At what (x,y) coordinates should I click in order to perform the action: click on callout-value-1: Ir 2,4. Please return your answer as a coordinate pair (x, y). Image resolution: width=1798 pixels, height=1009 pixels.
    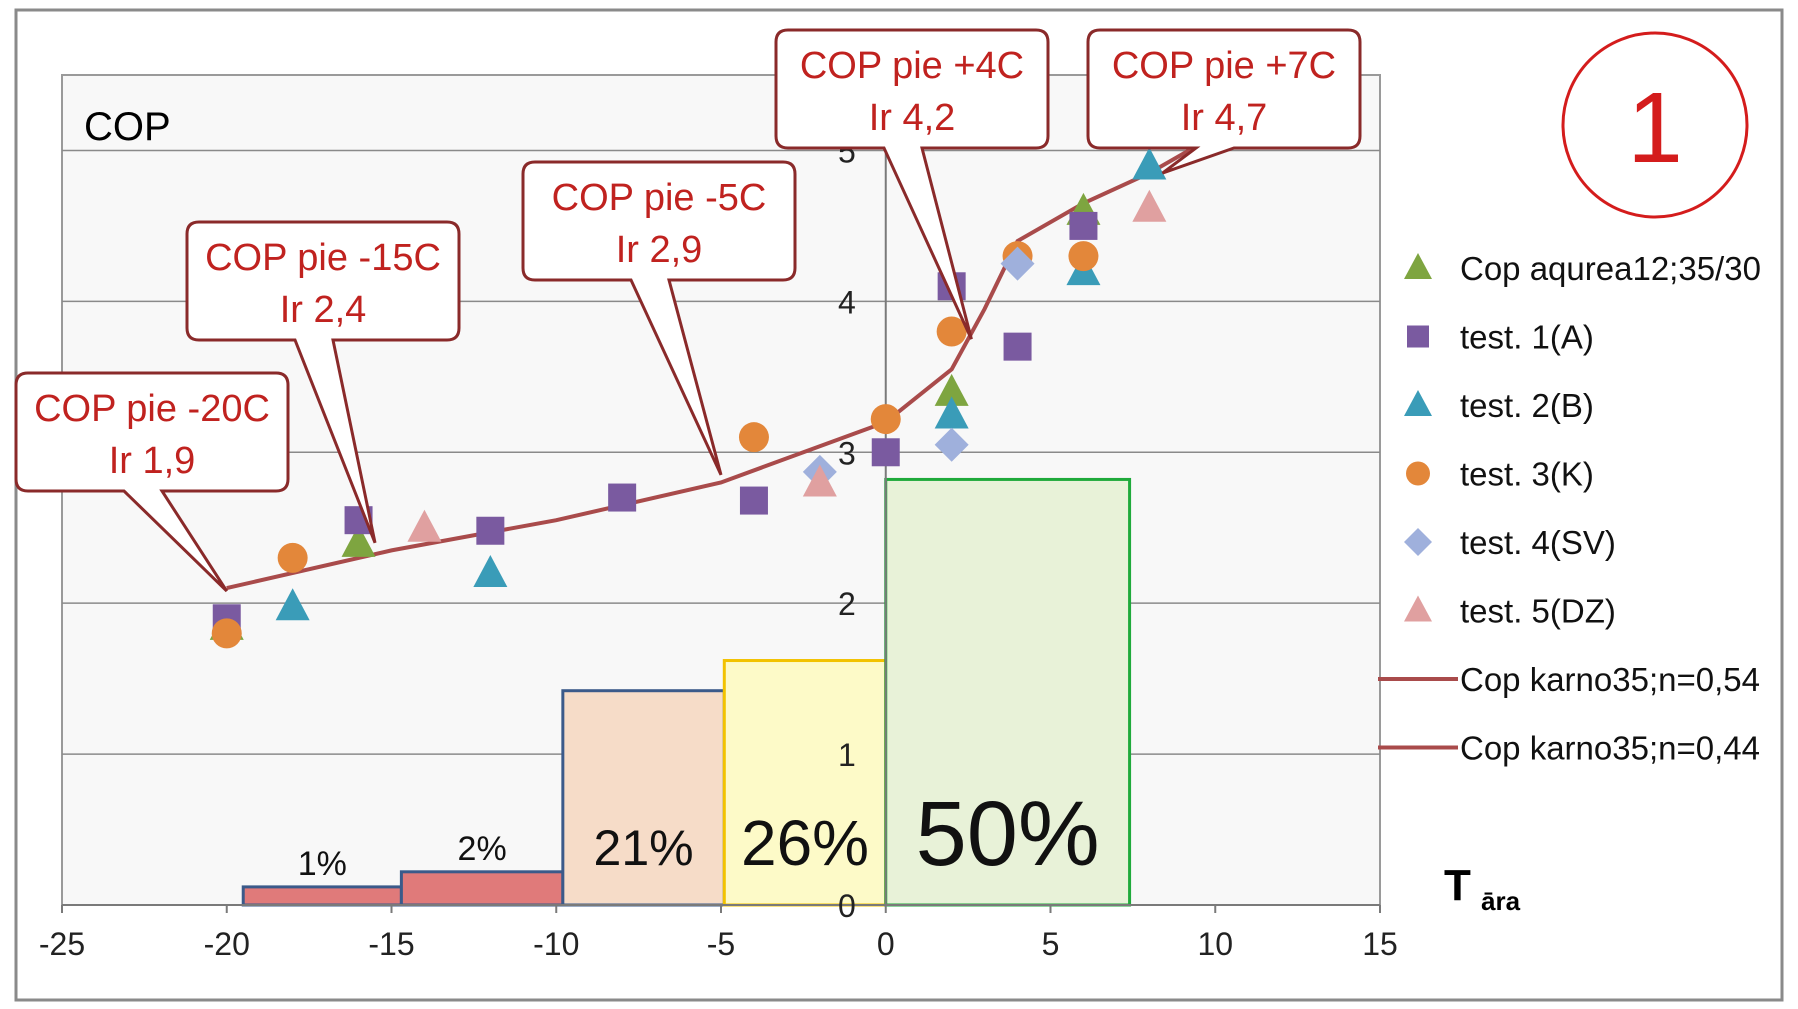
    Looking at the image, I should click on (323, 310).